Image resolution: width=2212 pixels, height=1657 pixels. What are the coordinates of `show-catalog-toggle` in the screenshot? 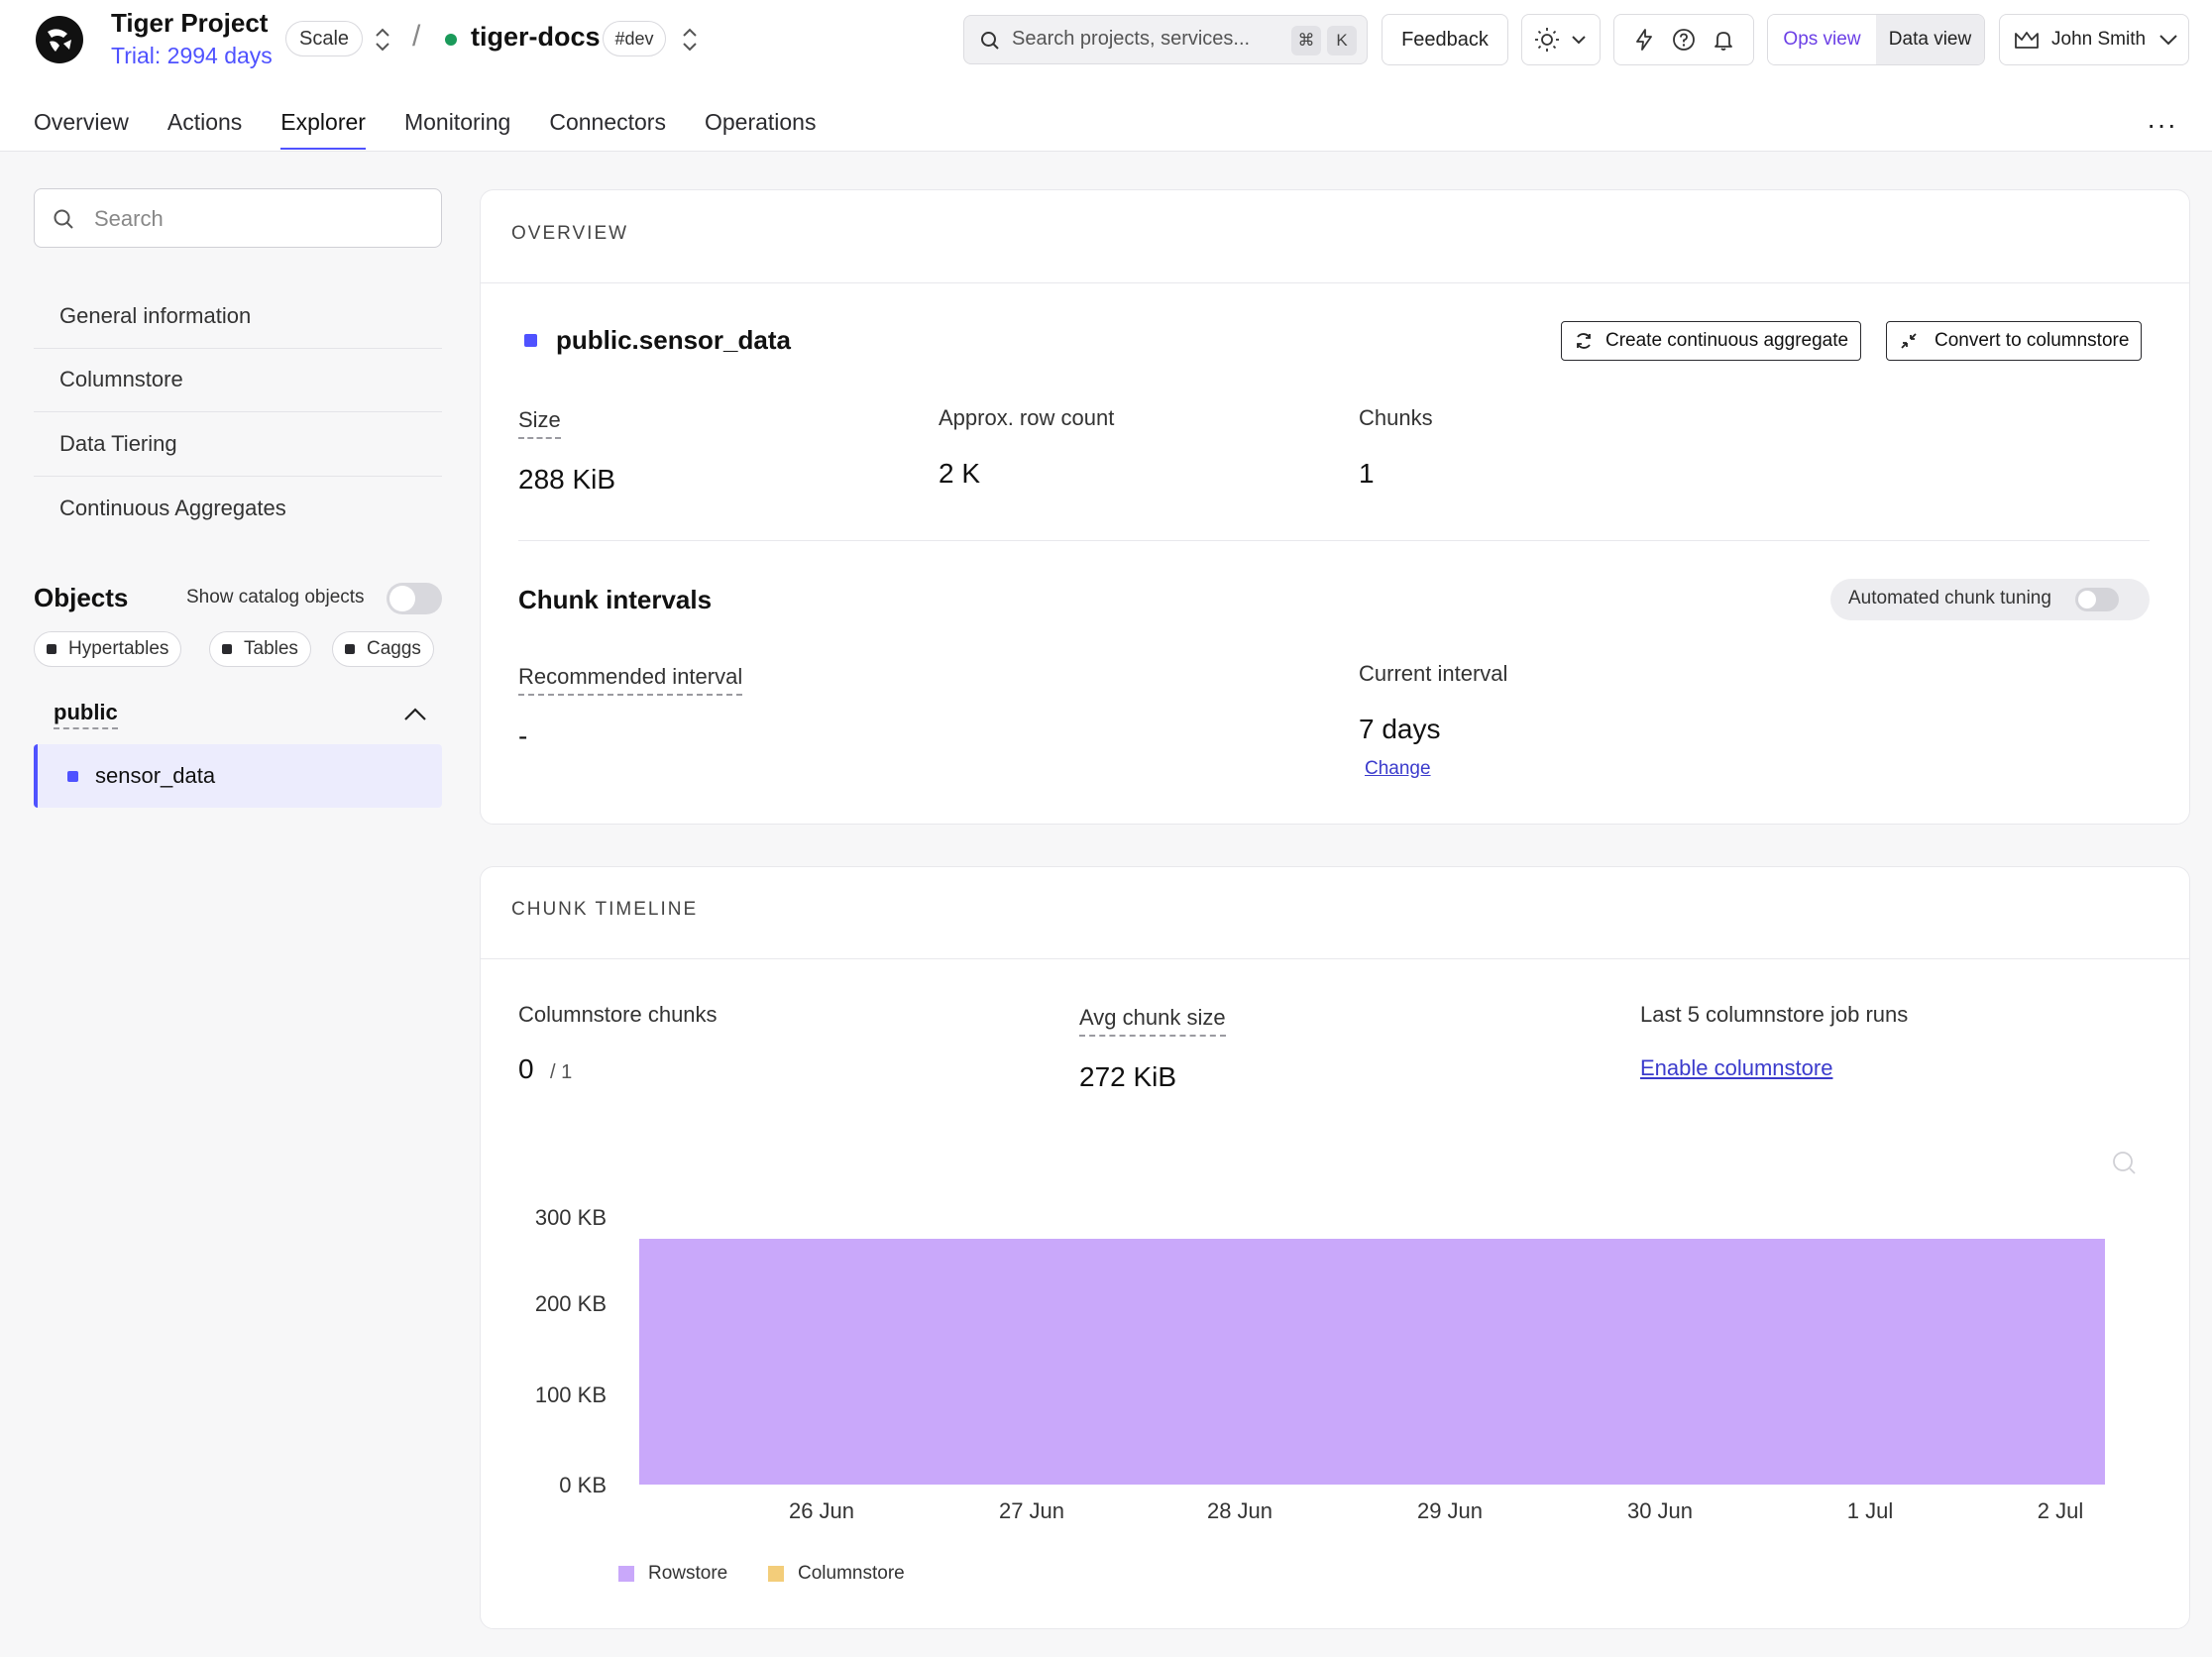 It's located at (414, 598).